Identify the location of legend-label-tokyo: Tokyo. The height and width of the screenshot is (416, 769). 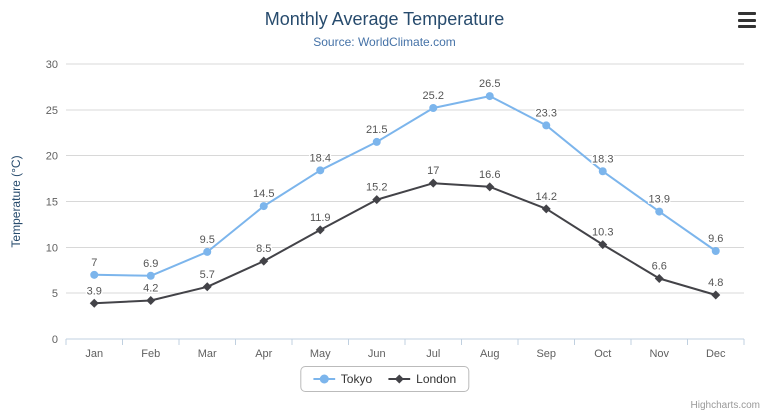
(356, 379).